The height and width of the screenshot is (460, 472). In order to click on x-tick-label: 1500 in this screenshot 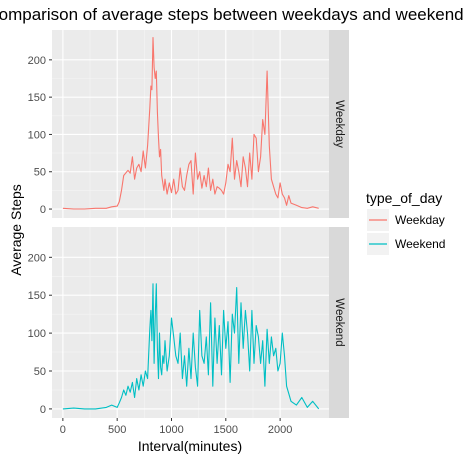, I will do `click(226, 430)`.